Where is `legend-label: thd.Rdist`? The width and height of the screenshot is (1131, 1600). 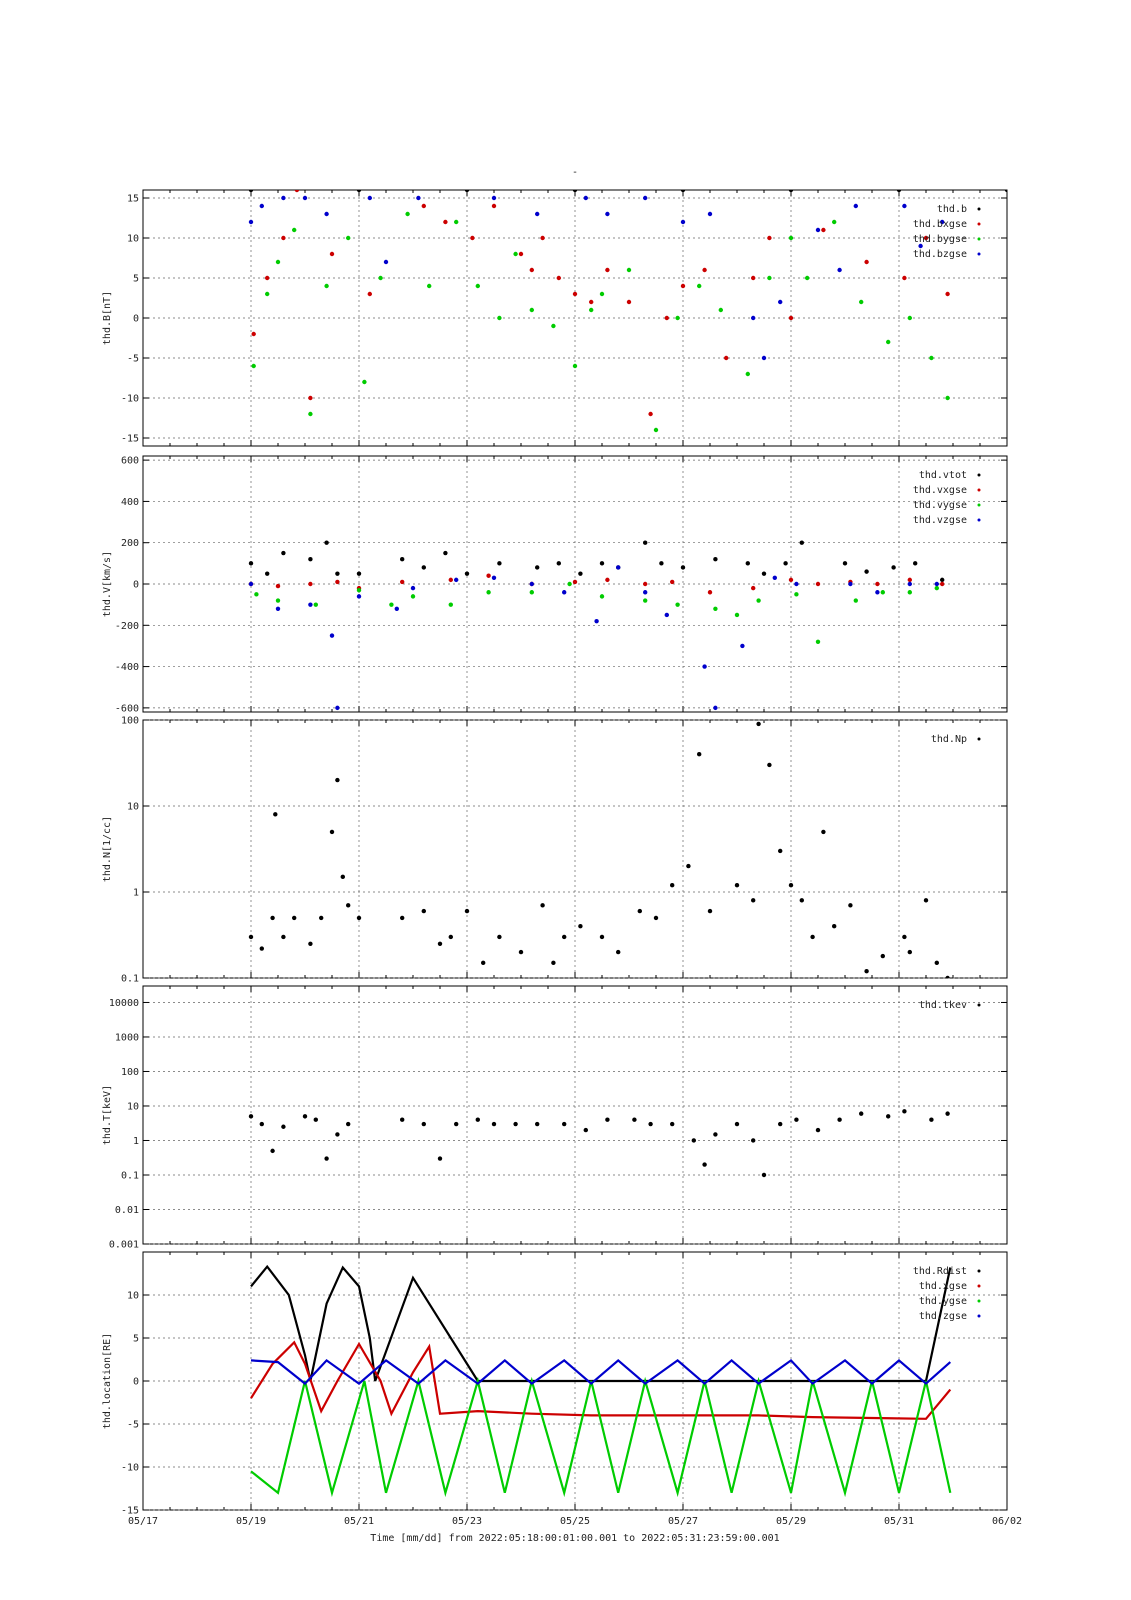
legend-label: thd.Rdist is located at coordinates (940, 1271).